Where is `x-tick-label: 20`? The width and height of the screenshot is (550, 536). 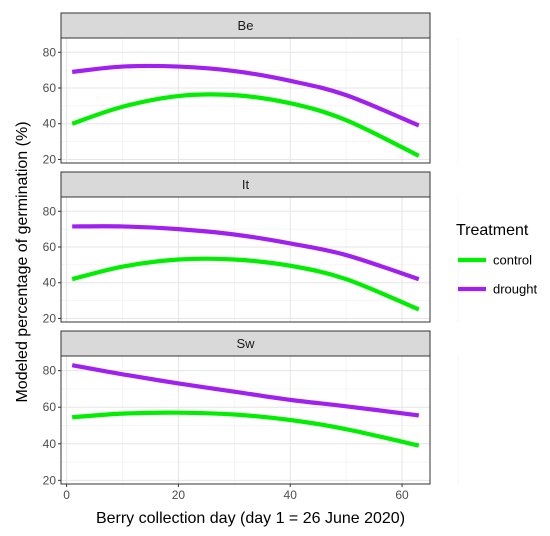 x-tick-label: 20 is located at coordinates (179, 495).